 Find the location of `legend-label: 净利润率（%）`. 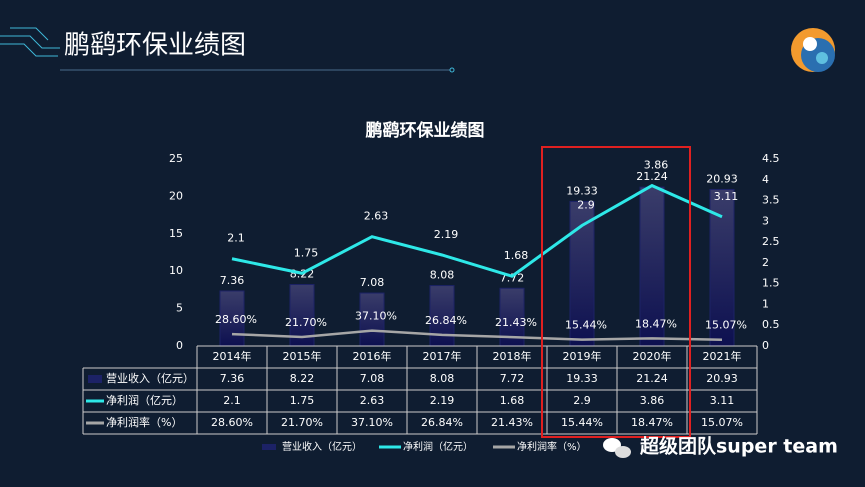

legend-label: 净利润率（%） is located at coordinates (552, 446).